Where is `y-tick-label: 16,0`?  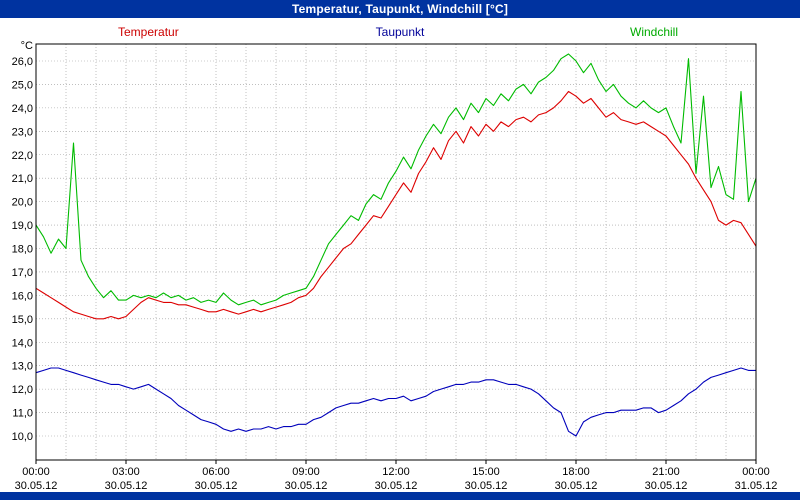
y-tick-label: 16,0 is located at coordinates (22, 296).